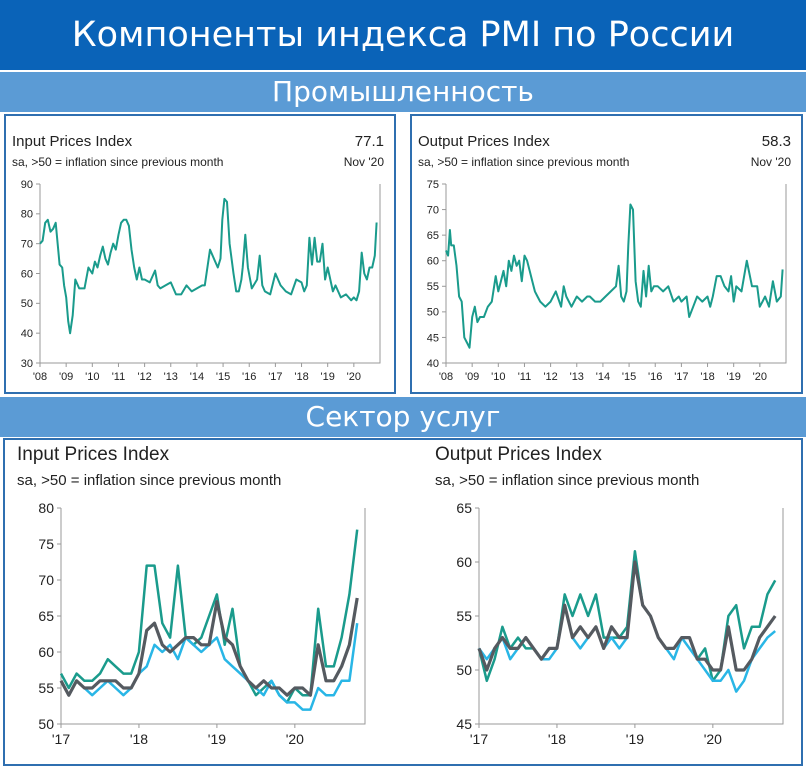 The width and height of the screenshot is (806, 768). I want to click on section-title-manufacturing: Промышленность, so click(403, 92).